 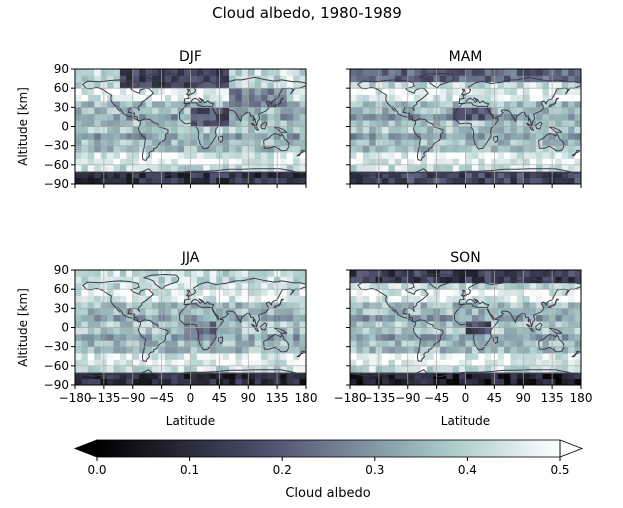 I want to click on colorbar-tick-label: 0.5, so click(x=559, y=470).